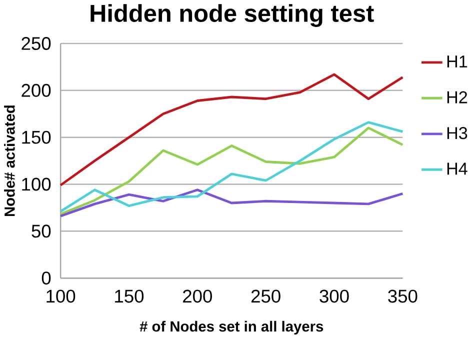 The width and height of the screenshot is (474, 339). Describe the element at coordinates (457, 168) in the screenshot. I see `legend-label: H4` at that location.